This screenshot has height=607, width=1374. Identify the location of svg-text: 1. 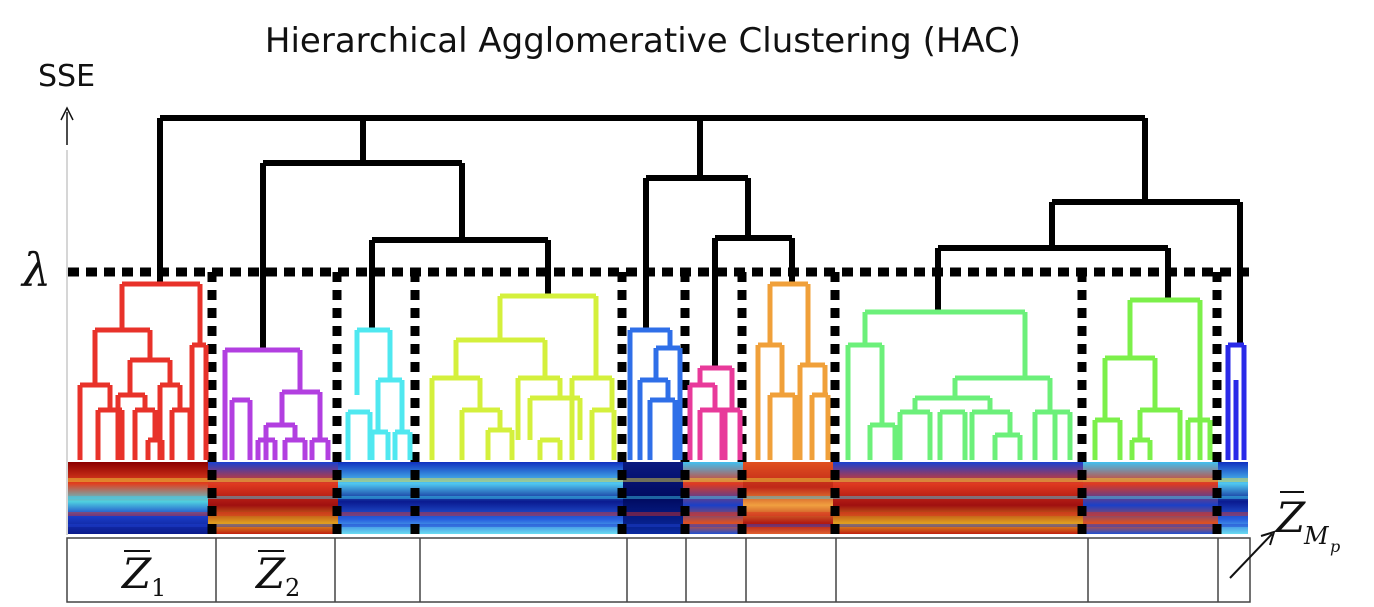
(158, 588).